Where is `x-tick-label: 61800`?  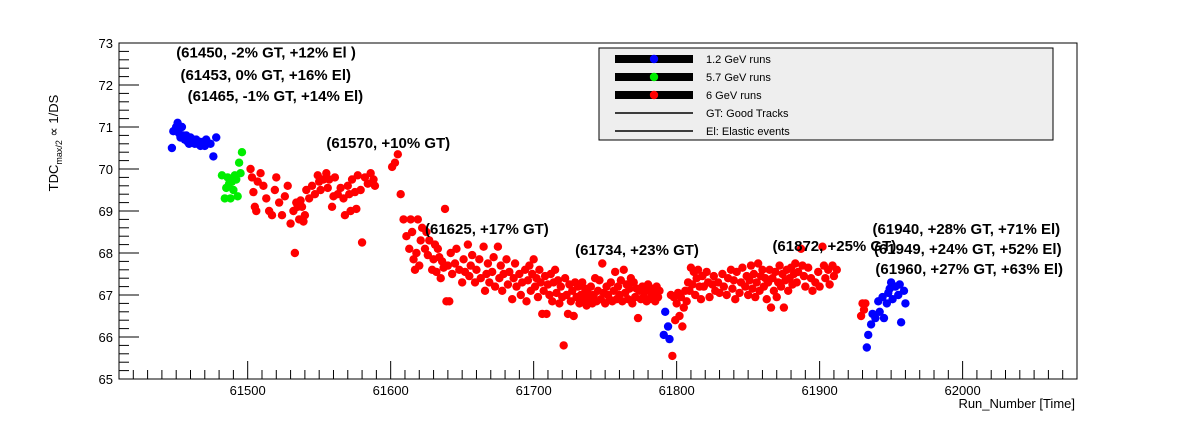
x-tick-label: 61800 is located at coordinates (677, 390).